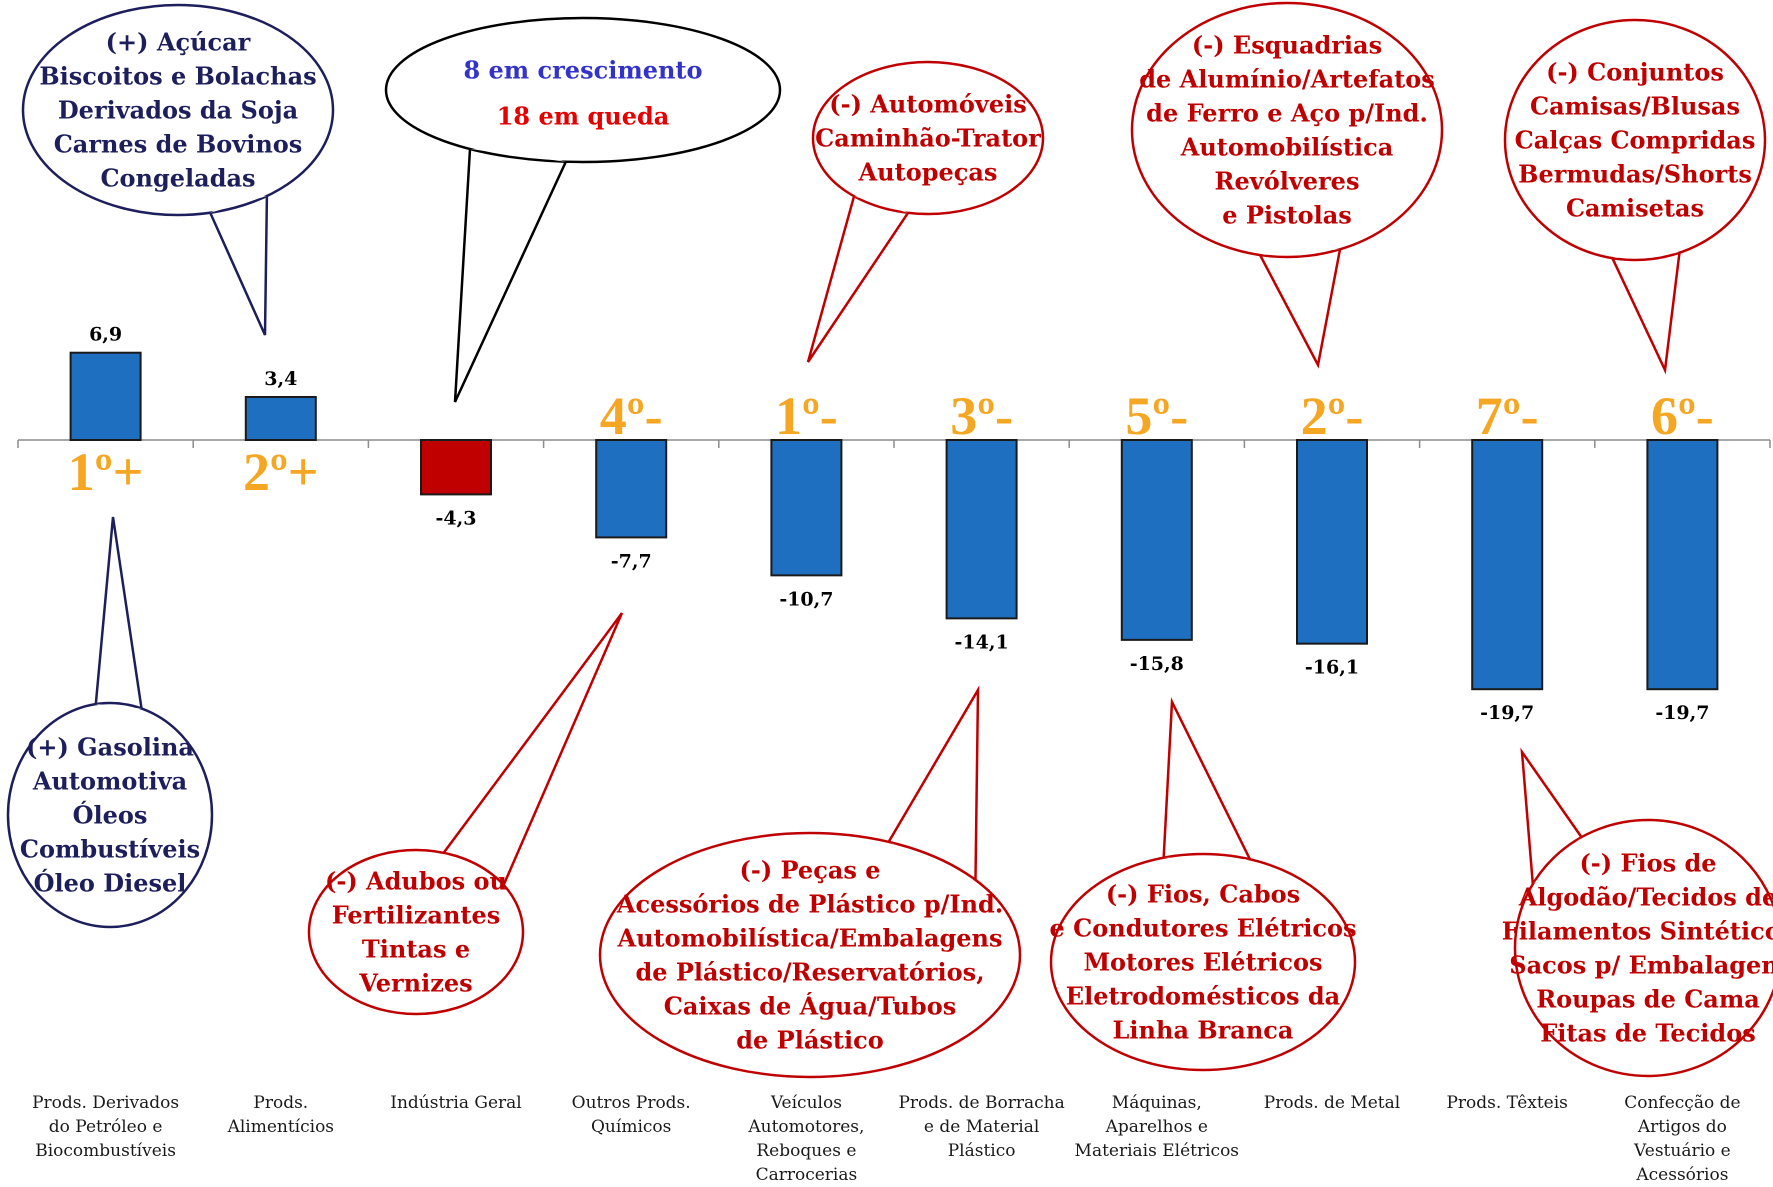 This screenshot has width=1773, height=1187. What do you see at coordinates (1648, 998) in the screenshot?
I see `callout-text: Roupas de Cama` at bounding box center [1648, 998].